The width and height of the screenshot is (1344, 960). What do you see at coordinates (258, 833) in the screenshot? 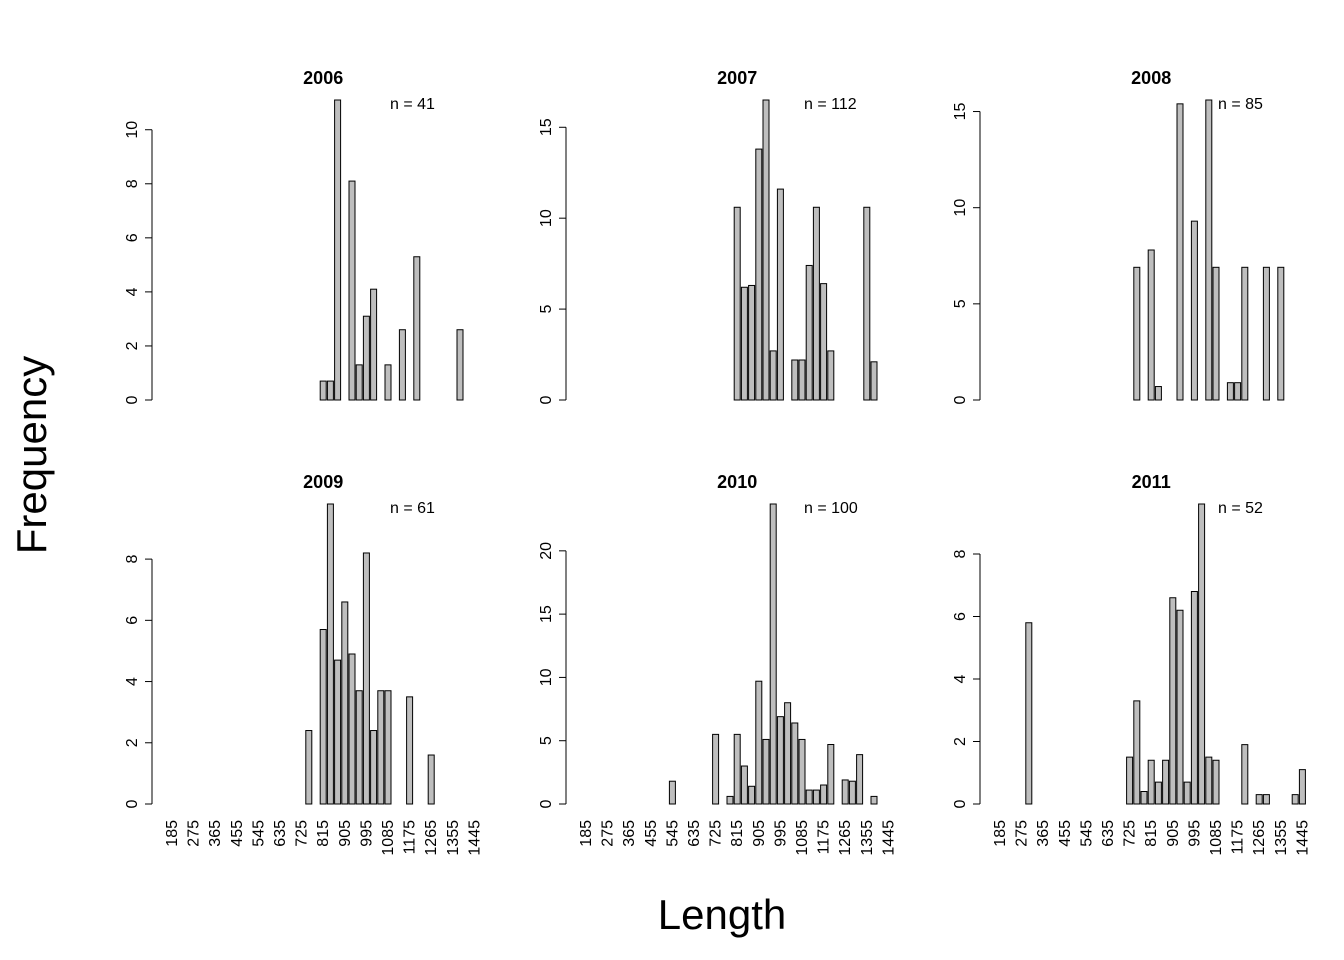
I see `x-tick-label: 545` at bounding box center [258, 833].